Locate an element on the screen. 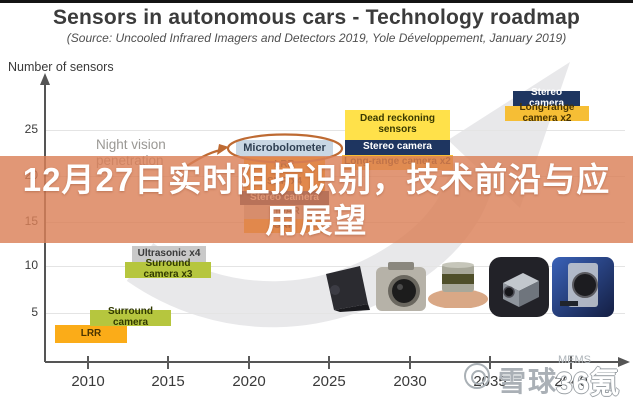 This screenshot has width=633, height=400. watermark: 雪球 MEMS 36氪 is located at coordinates (545, 376).